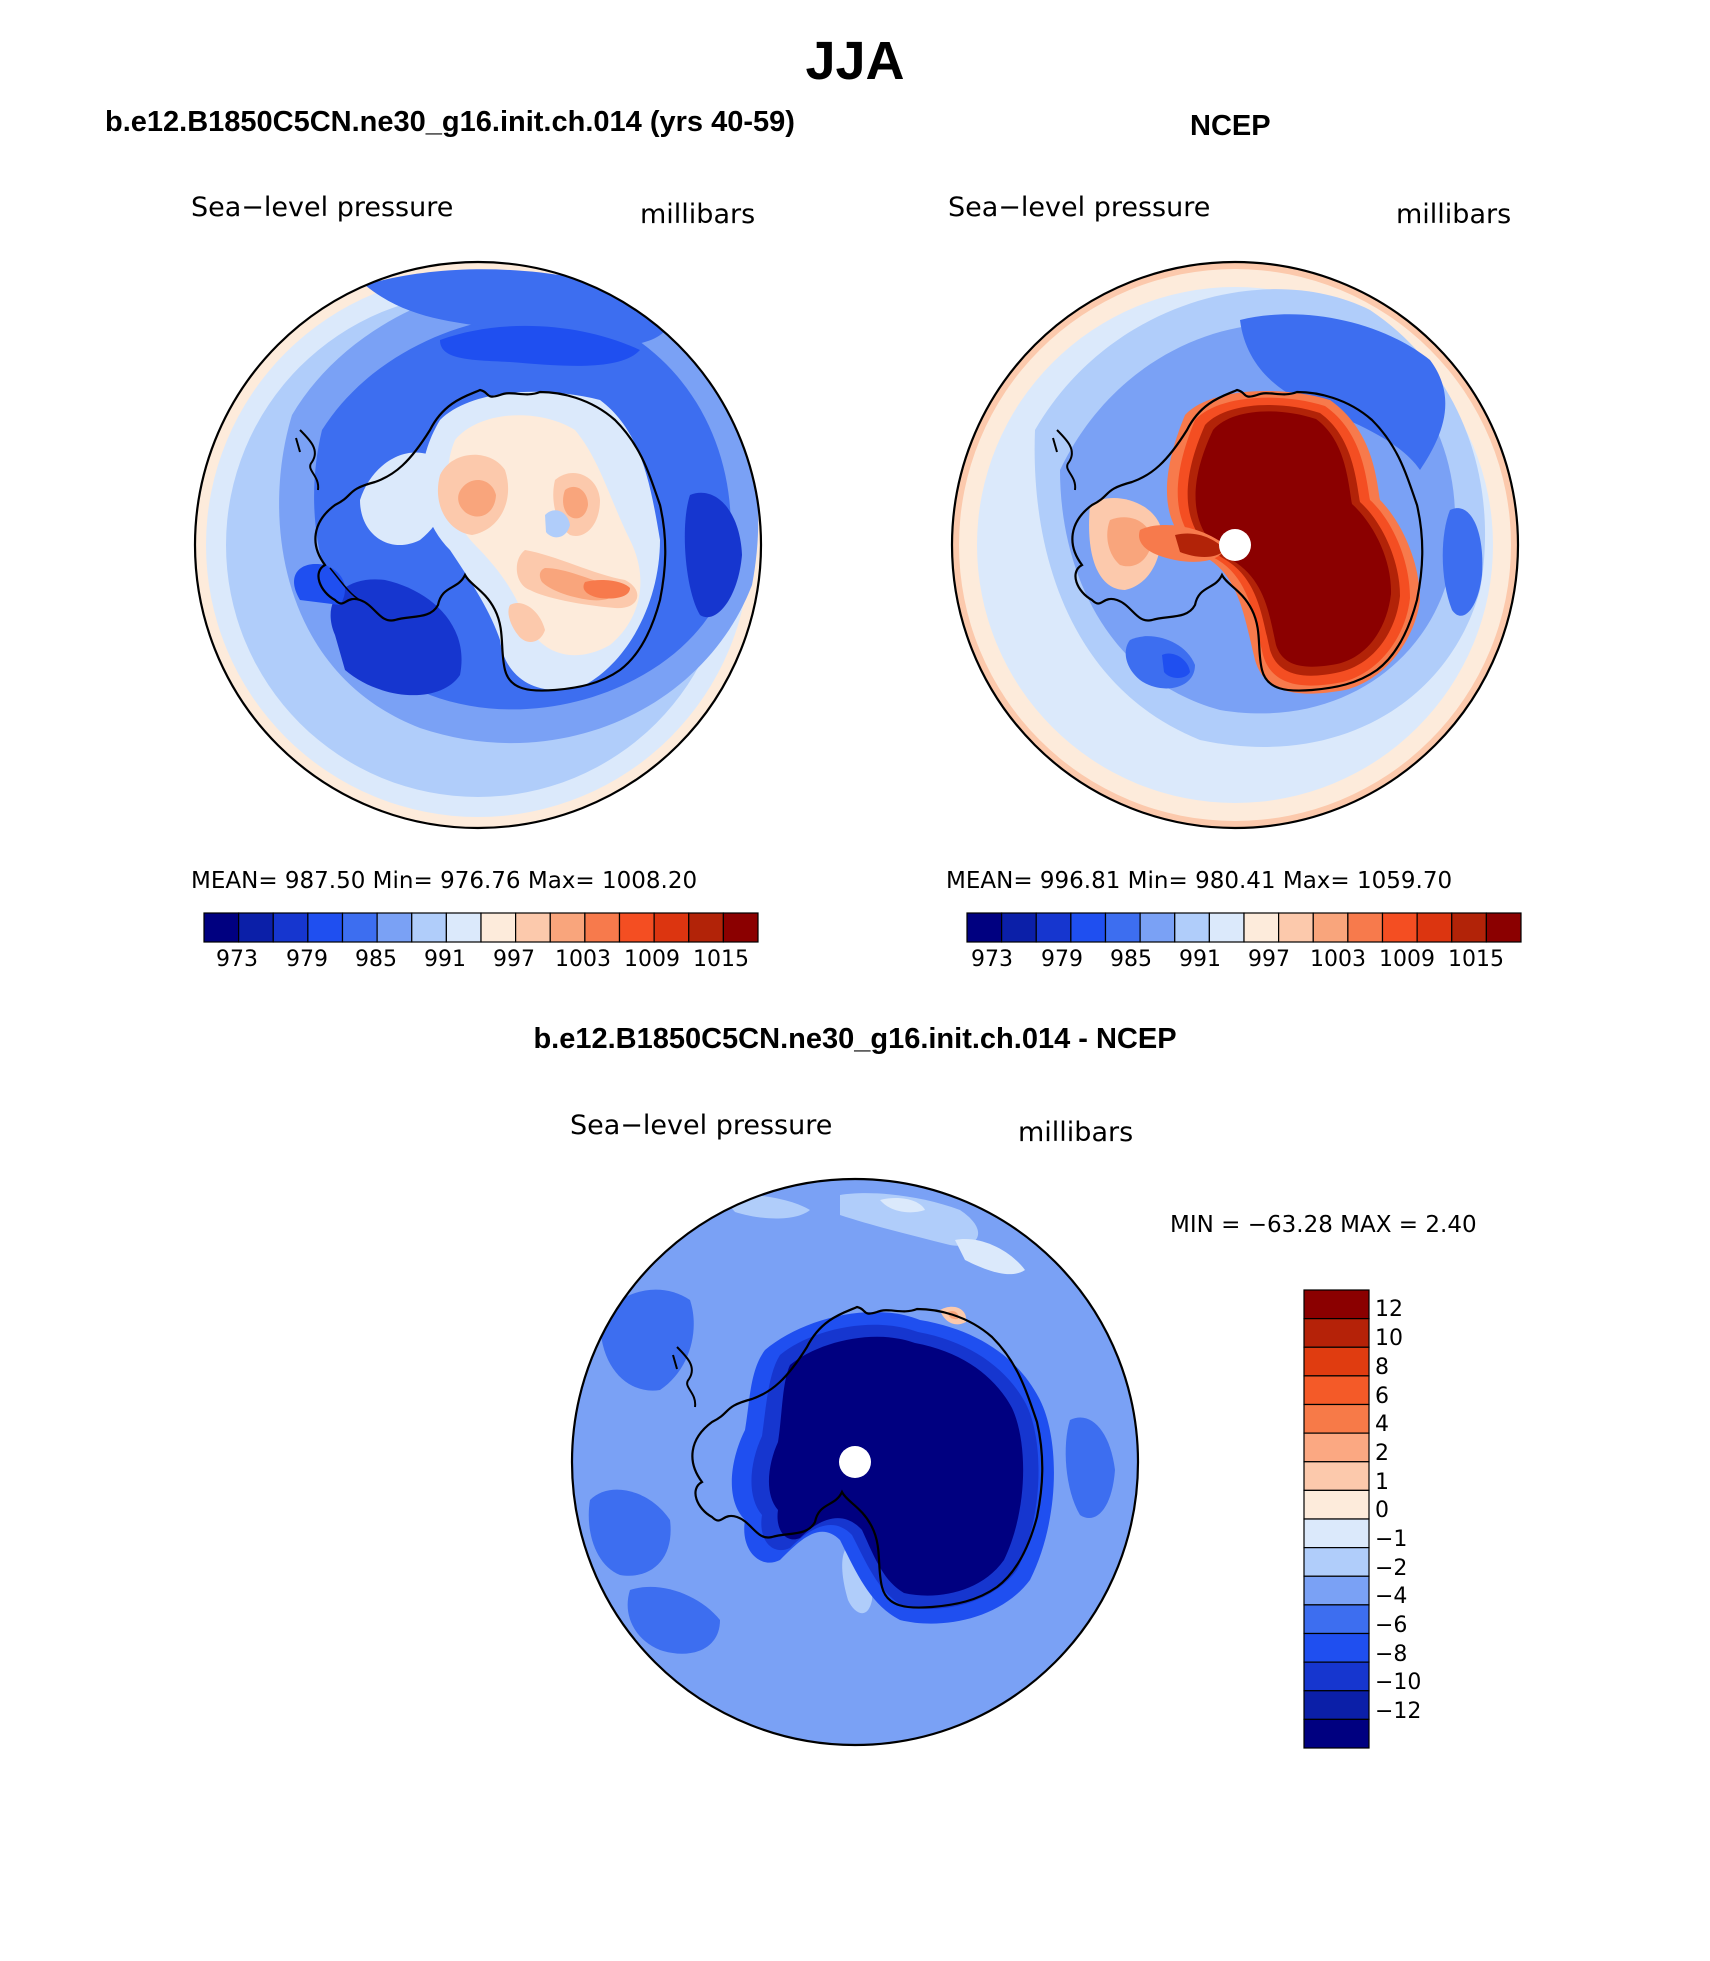 The width and height of the screenshot is (1710, 1961). What do you see at coordinates (992, 959) in the screenshot?
I see `panel-2-colorbar-tick: 973` at bounding box center [992, 959].